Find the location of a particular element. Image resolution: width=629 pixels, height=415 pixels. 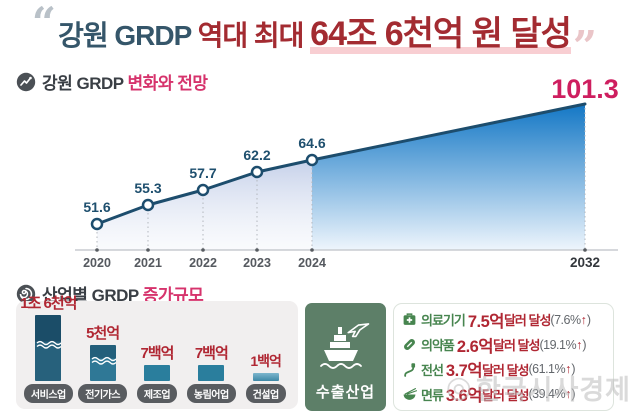

open-quote-icon: “ is located at coordinates (44, 23).